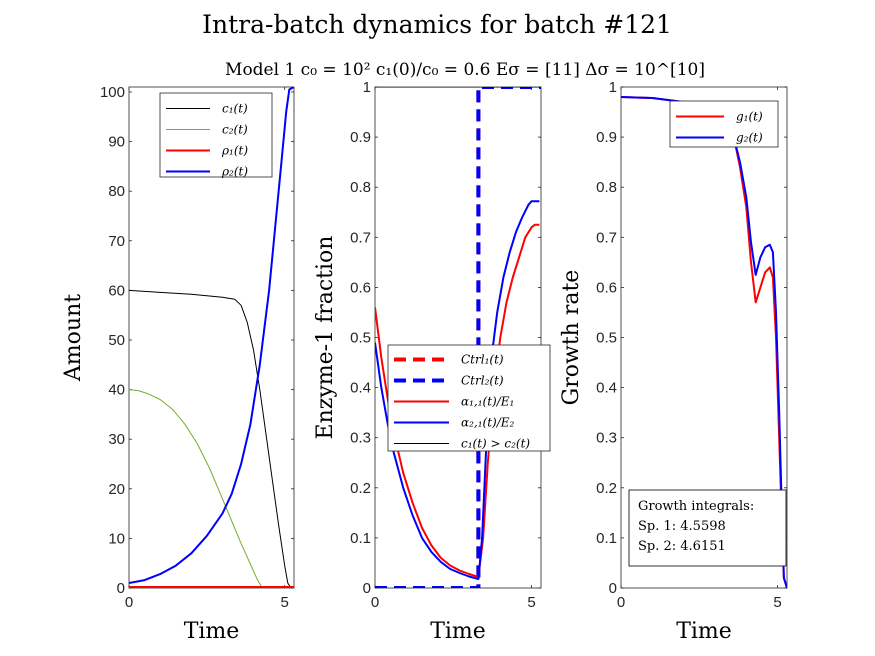 The height and width of the screenshot is (656, 875). What do you see at coordinates (495, 444) in the screenshot?
I see `legend-label: c₁(t) > c₂(t)` at bounding box center [495, 444].